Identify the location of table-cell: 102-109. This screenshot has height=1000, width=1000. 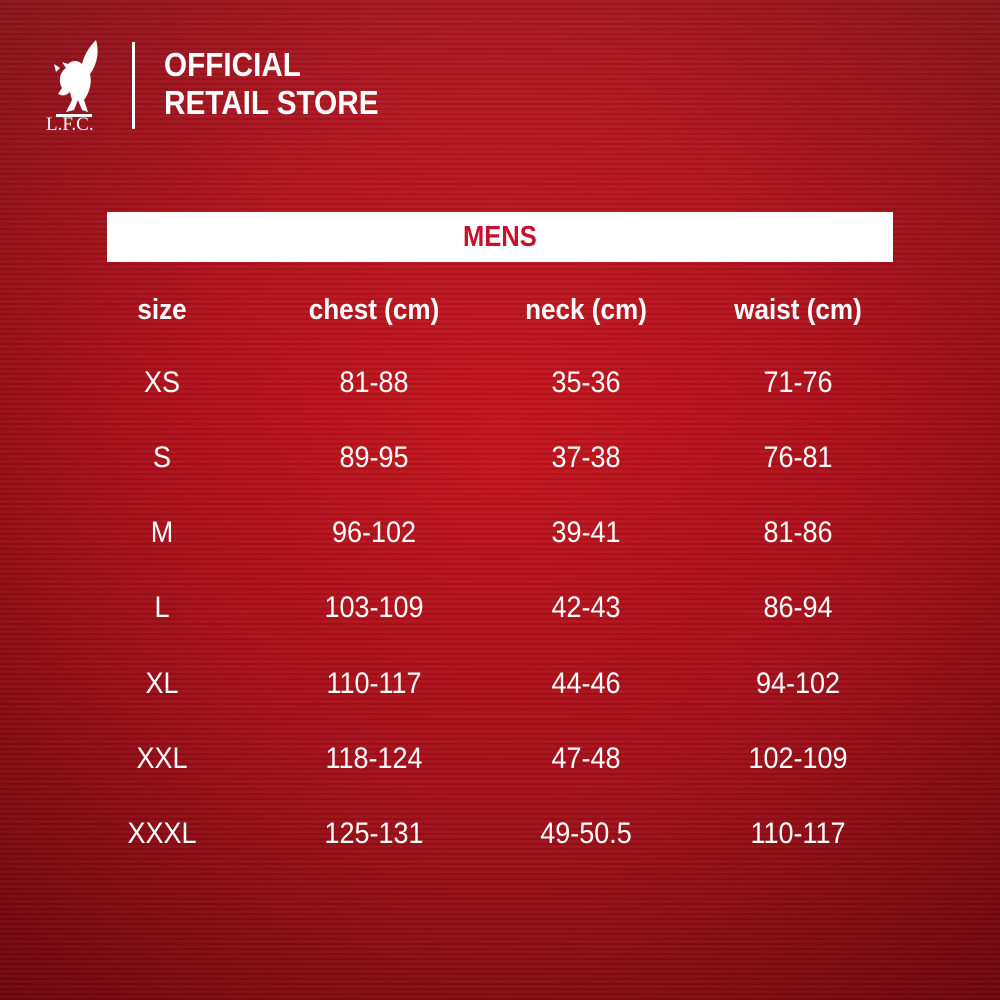
(798, 758).